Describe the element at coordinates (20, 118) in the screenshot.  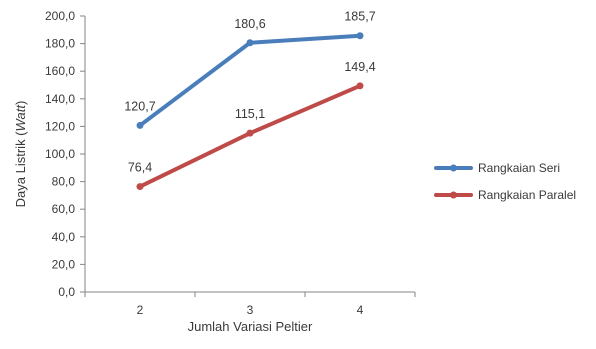
I see `y-axis-title-unit: Watt` at that location.